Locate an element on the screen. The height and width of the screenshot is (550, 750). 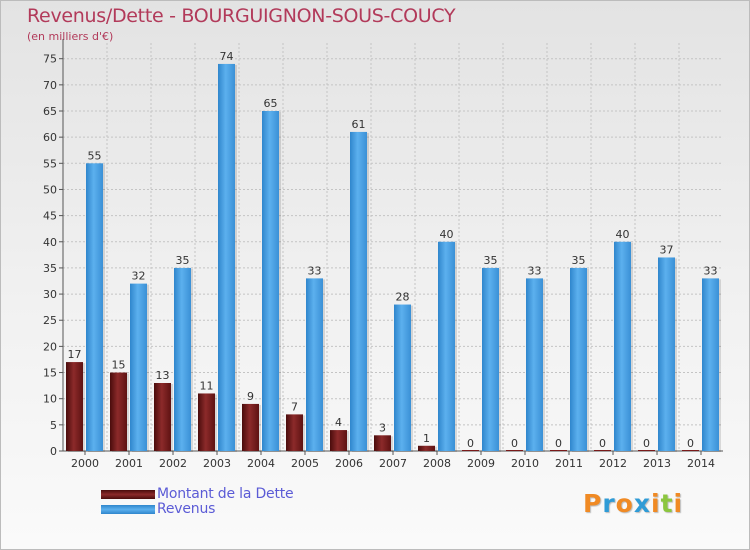
logo-letter: o is located at coordinates (624, 503).